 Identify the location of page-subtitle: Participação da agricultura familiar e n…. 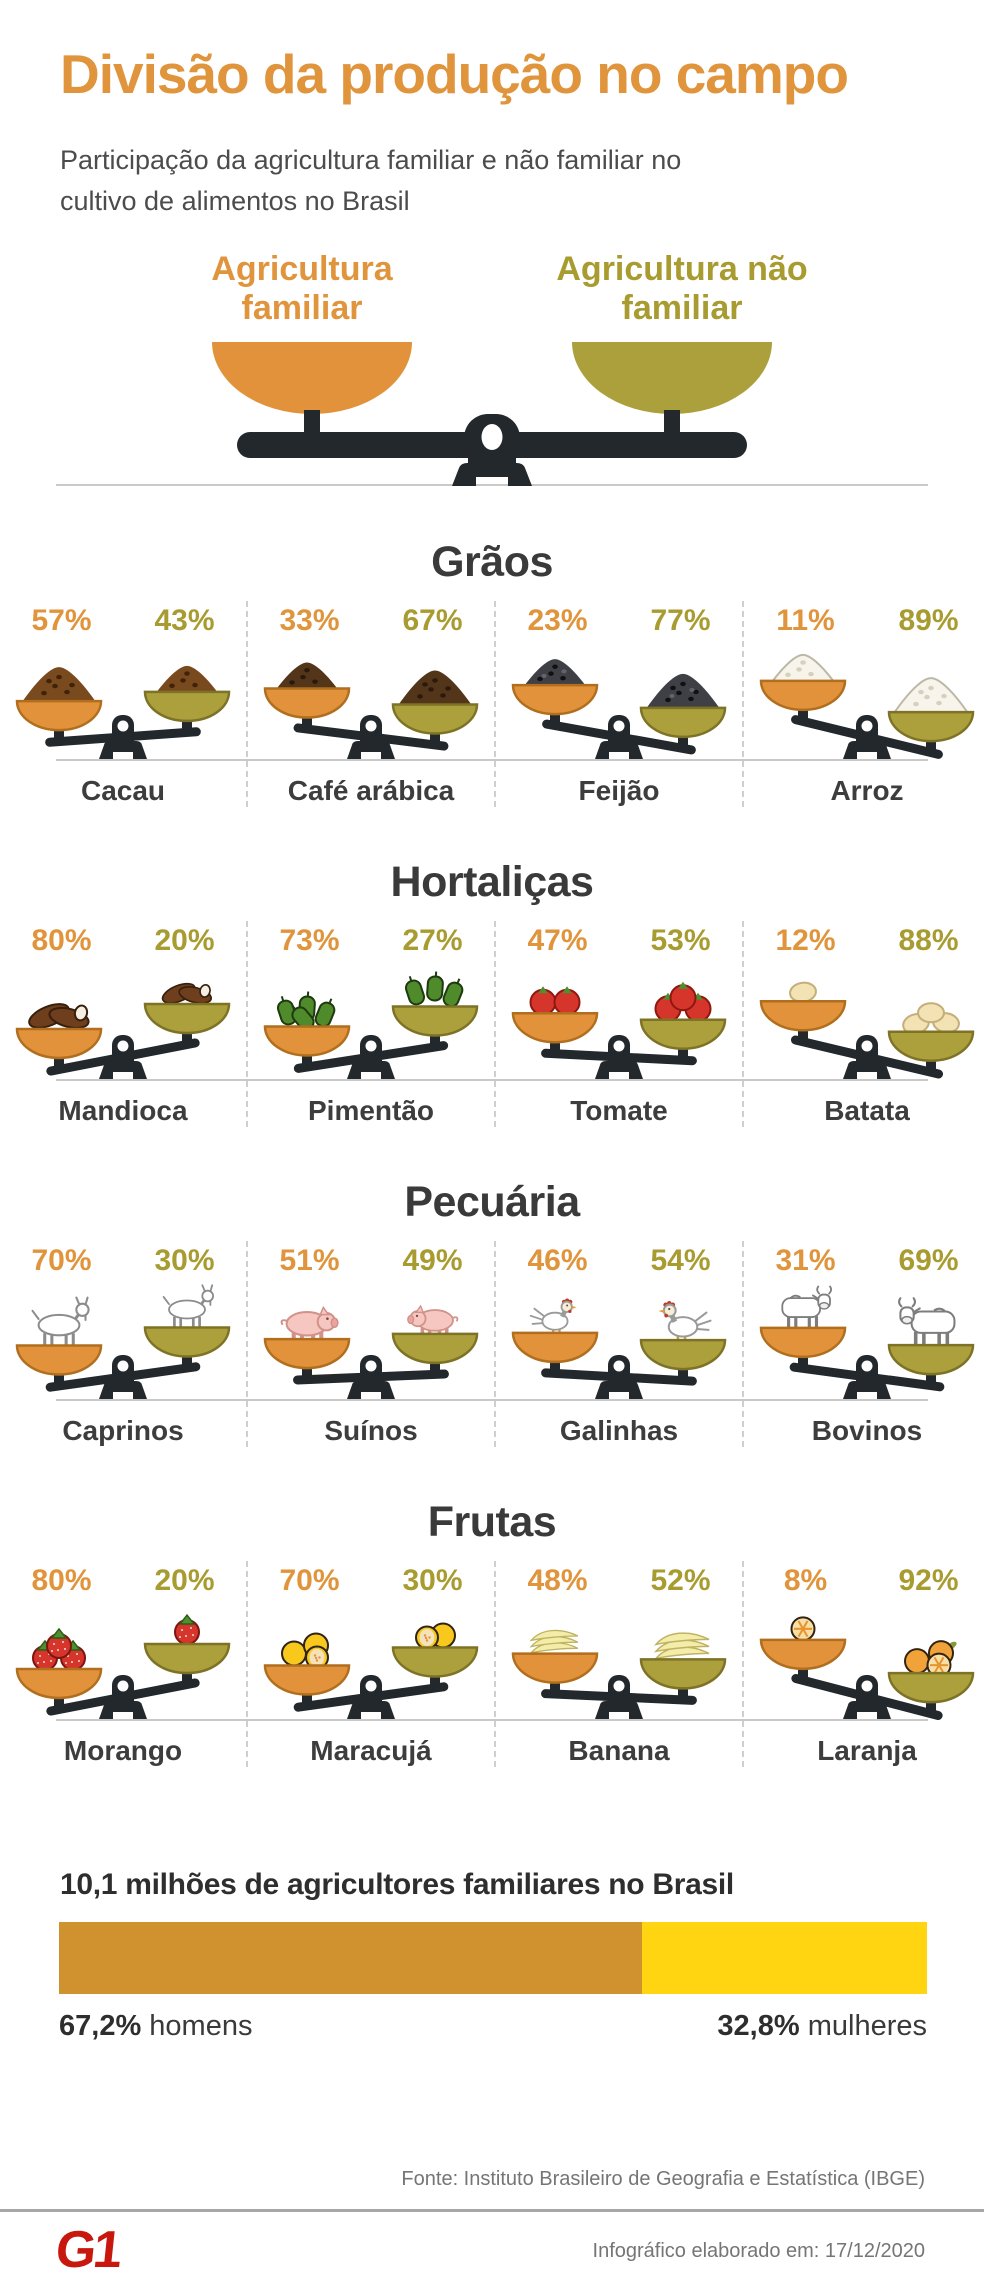
(371, 180).